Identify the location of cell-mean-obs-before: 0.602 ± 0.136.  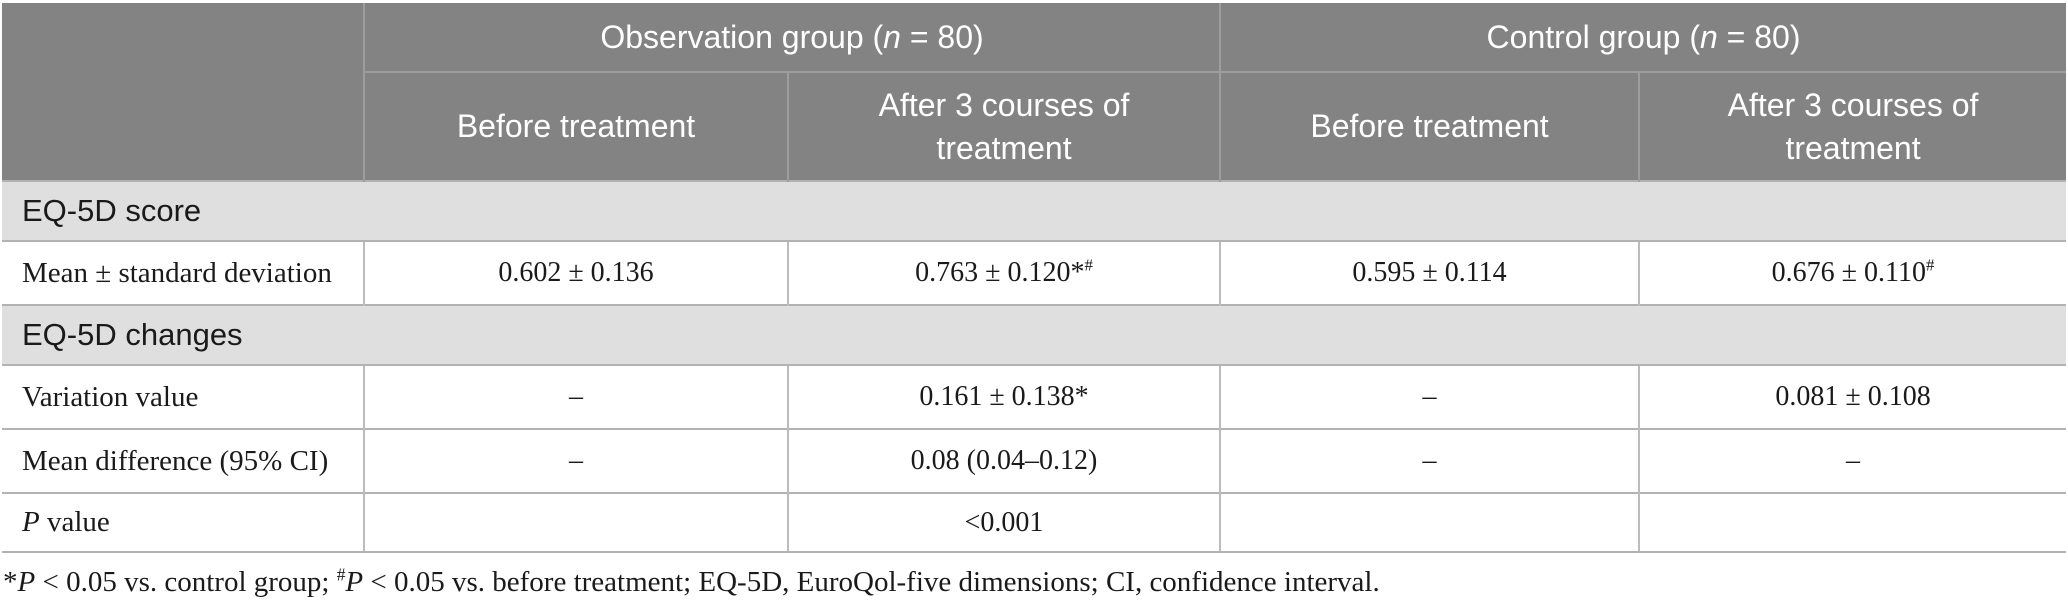
(575, 272).